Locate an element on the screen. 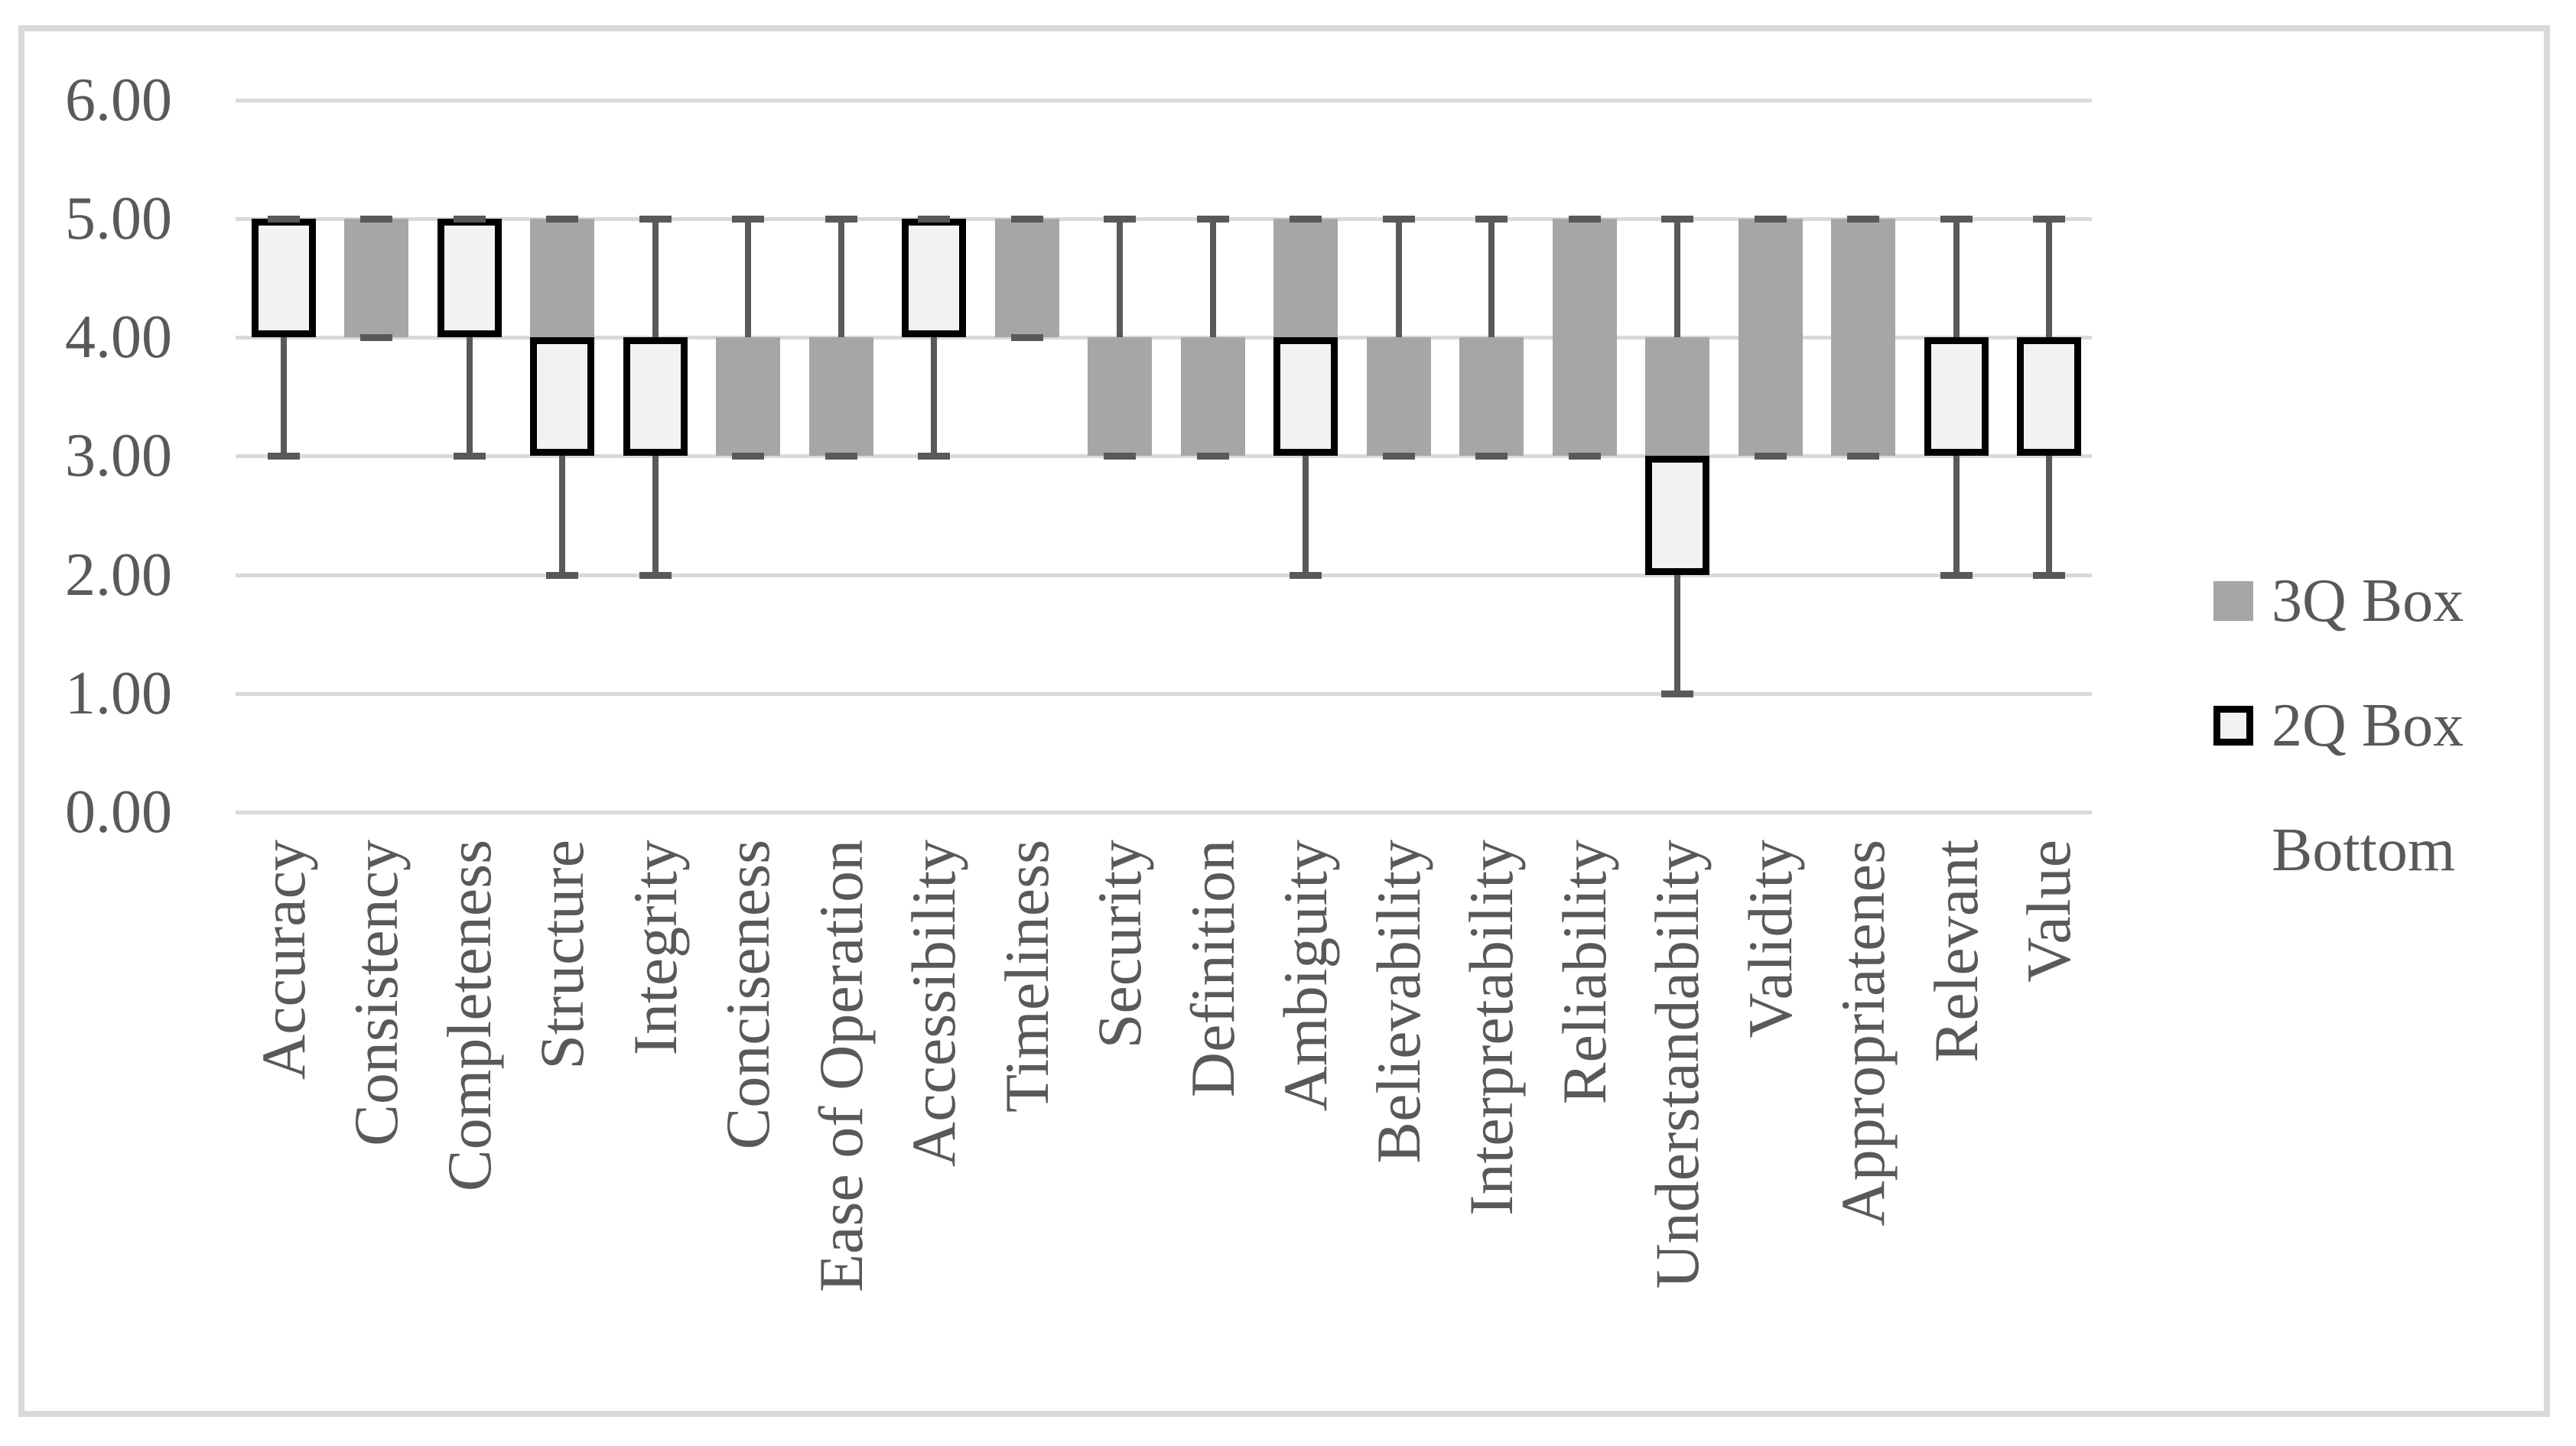 The image size is (2576, 1446). x-category-label: Ease of Operation is located at coordinates (840, 1066).